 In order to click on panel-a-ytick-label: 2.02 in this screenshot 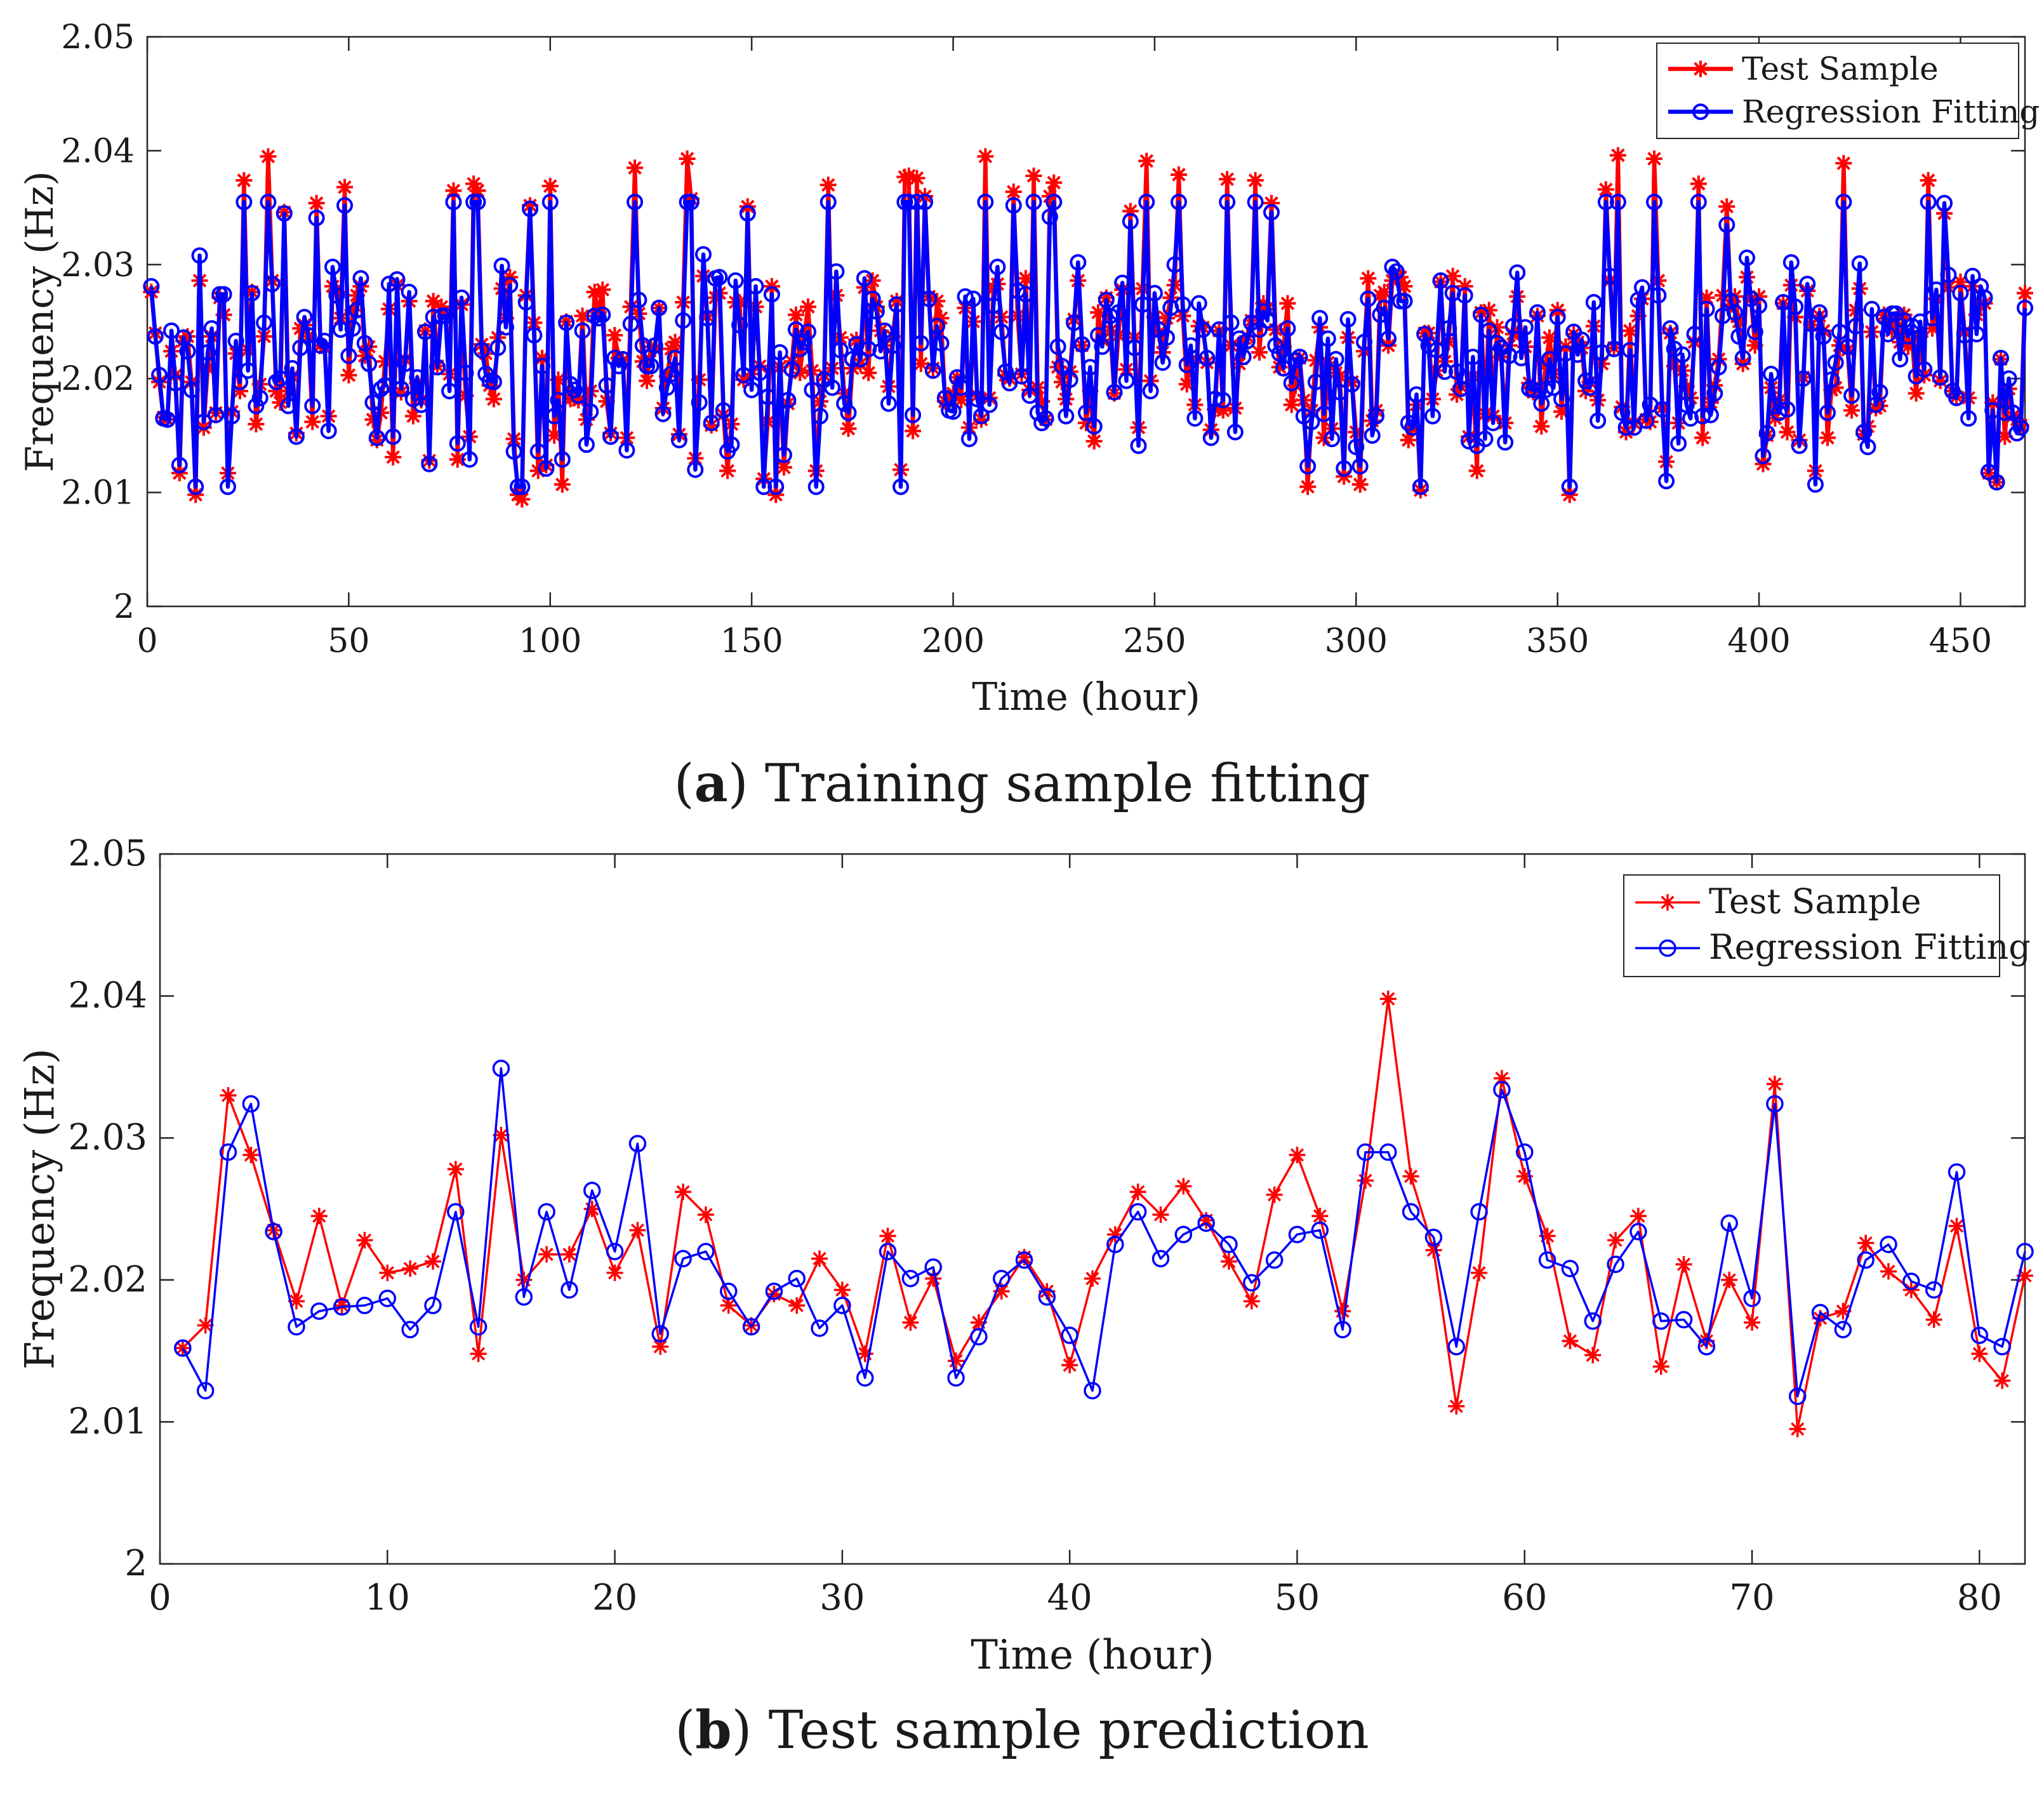, I will do `click(98, 379)`.